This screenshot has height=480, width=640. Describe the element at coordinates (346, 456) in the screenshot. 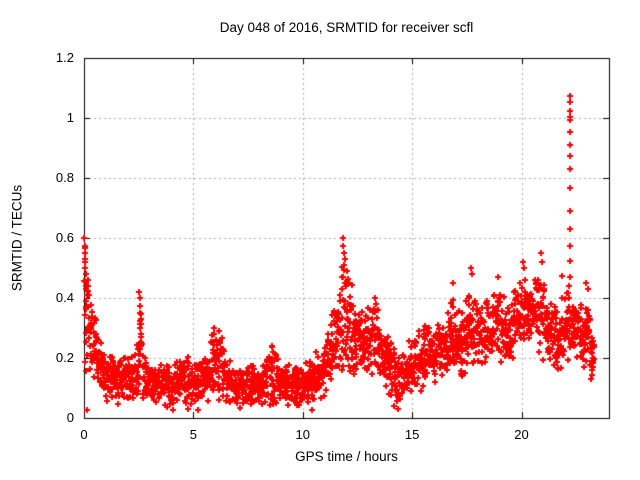

I see `x-axis-label: GPS time / hours` at that location.